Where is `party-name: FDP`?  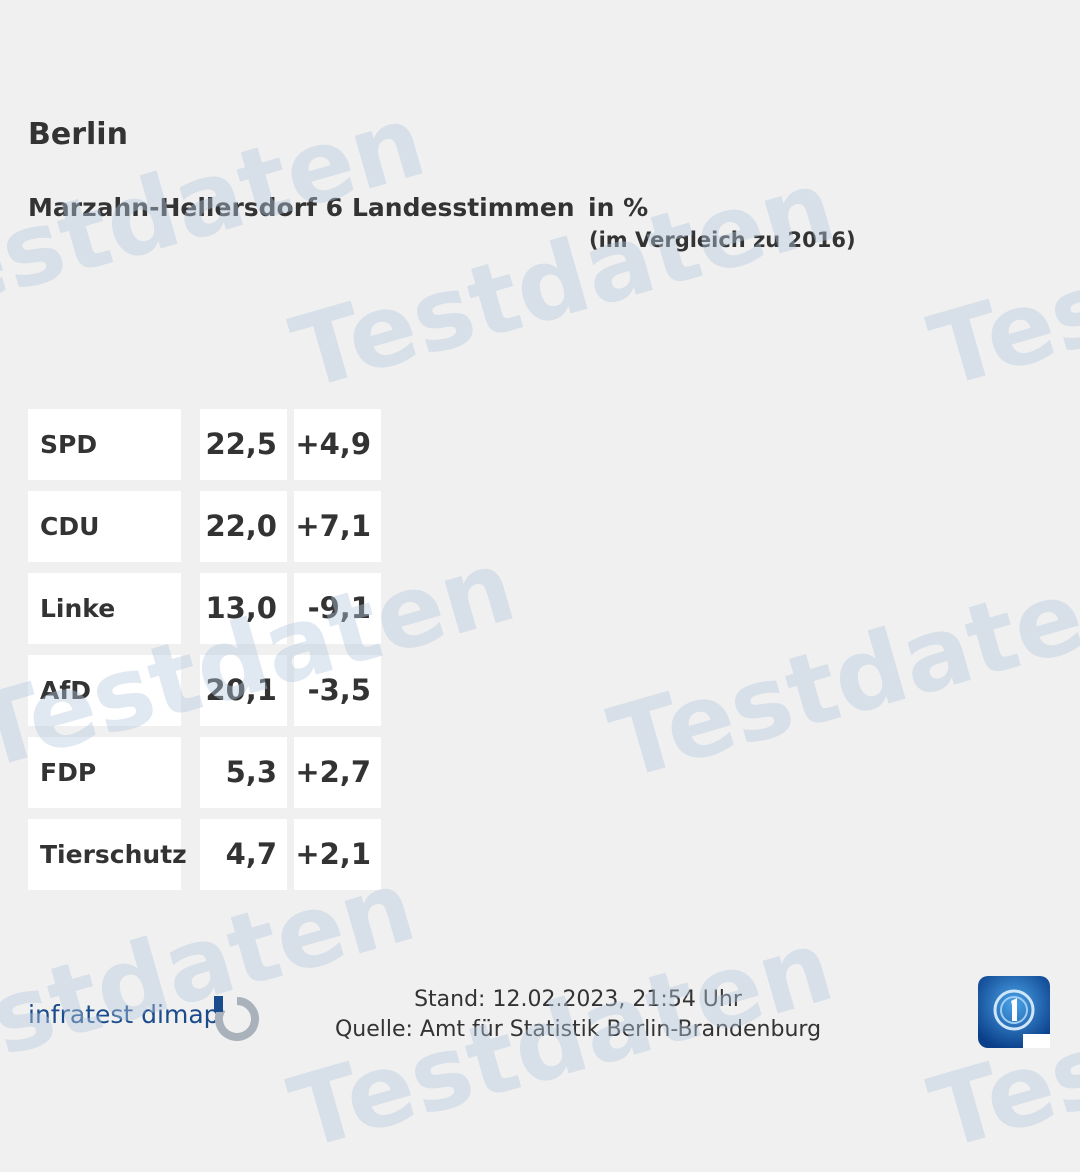
party-name: FDP is located at coordinates (104, 772).